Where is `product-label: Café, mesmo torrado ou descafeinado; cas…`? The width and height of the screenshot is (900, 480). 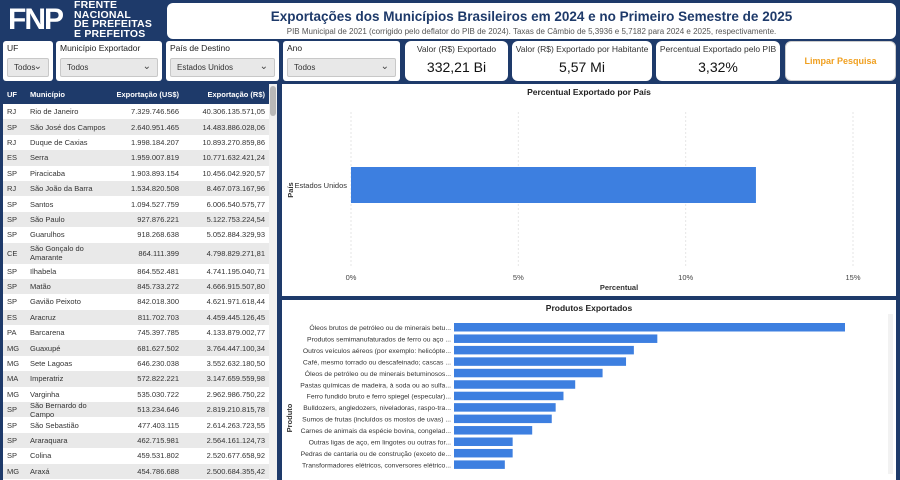 product-label: Café, mesmo torrado ou descafeinado; cas… is located at coordinates (377, 362).